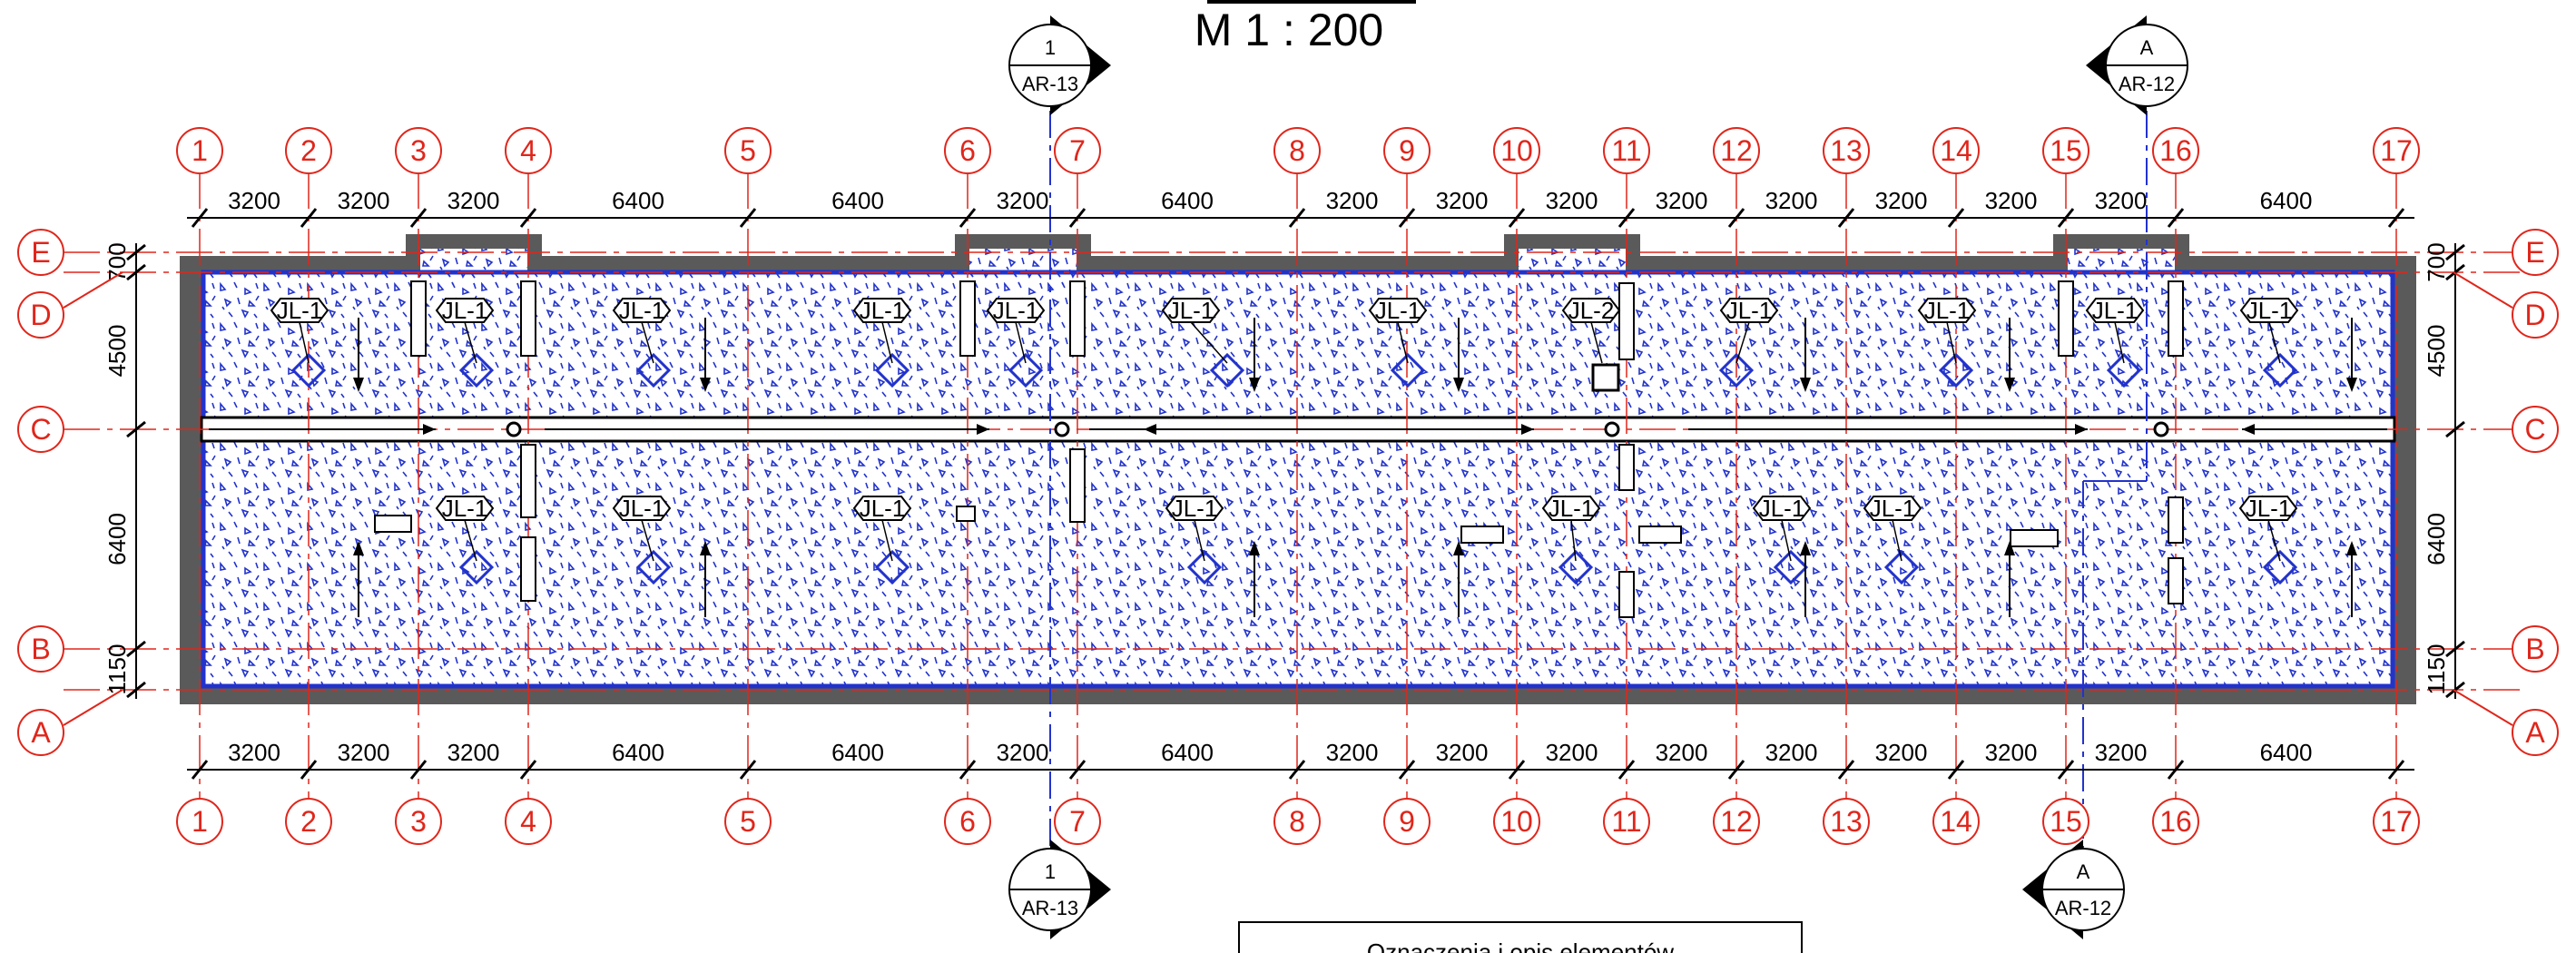 The height and width of the screenshot is (953, 2576). What do you see at coordinates (2483, 290) in the screenshot?
I see `axis-leader` at bounding box center [2483, 290].